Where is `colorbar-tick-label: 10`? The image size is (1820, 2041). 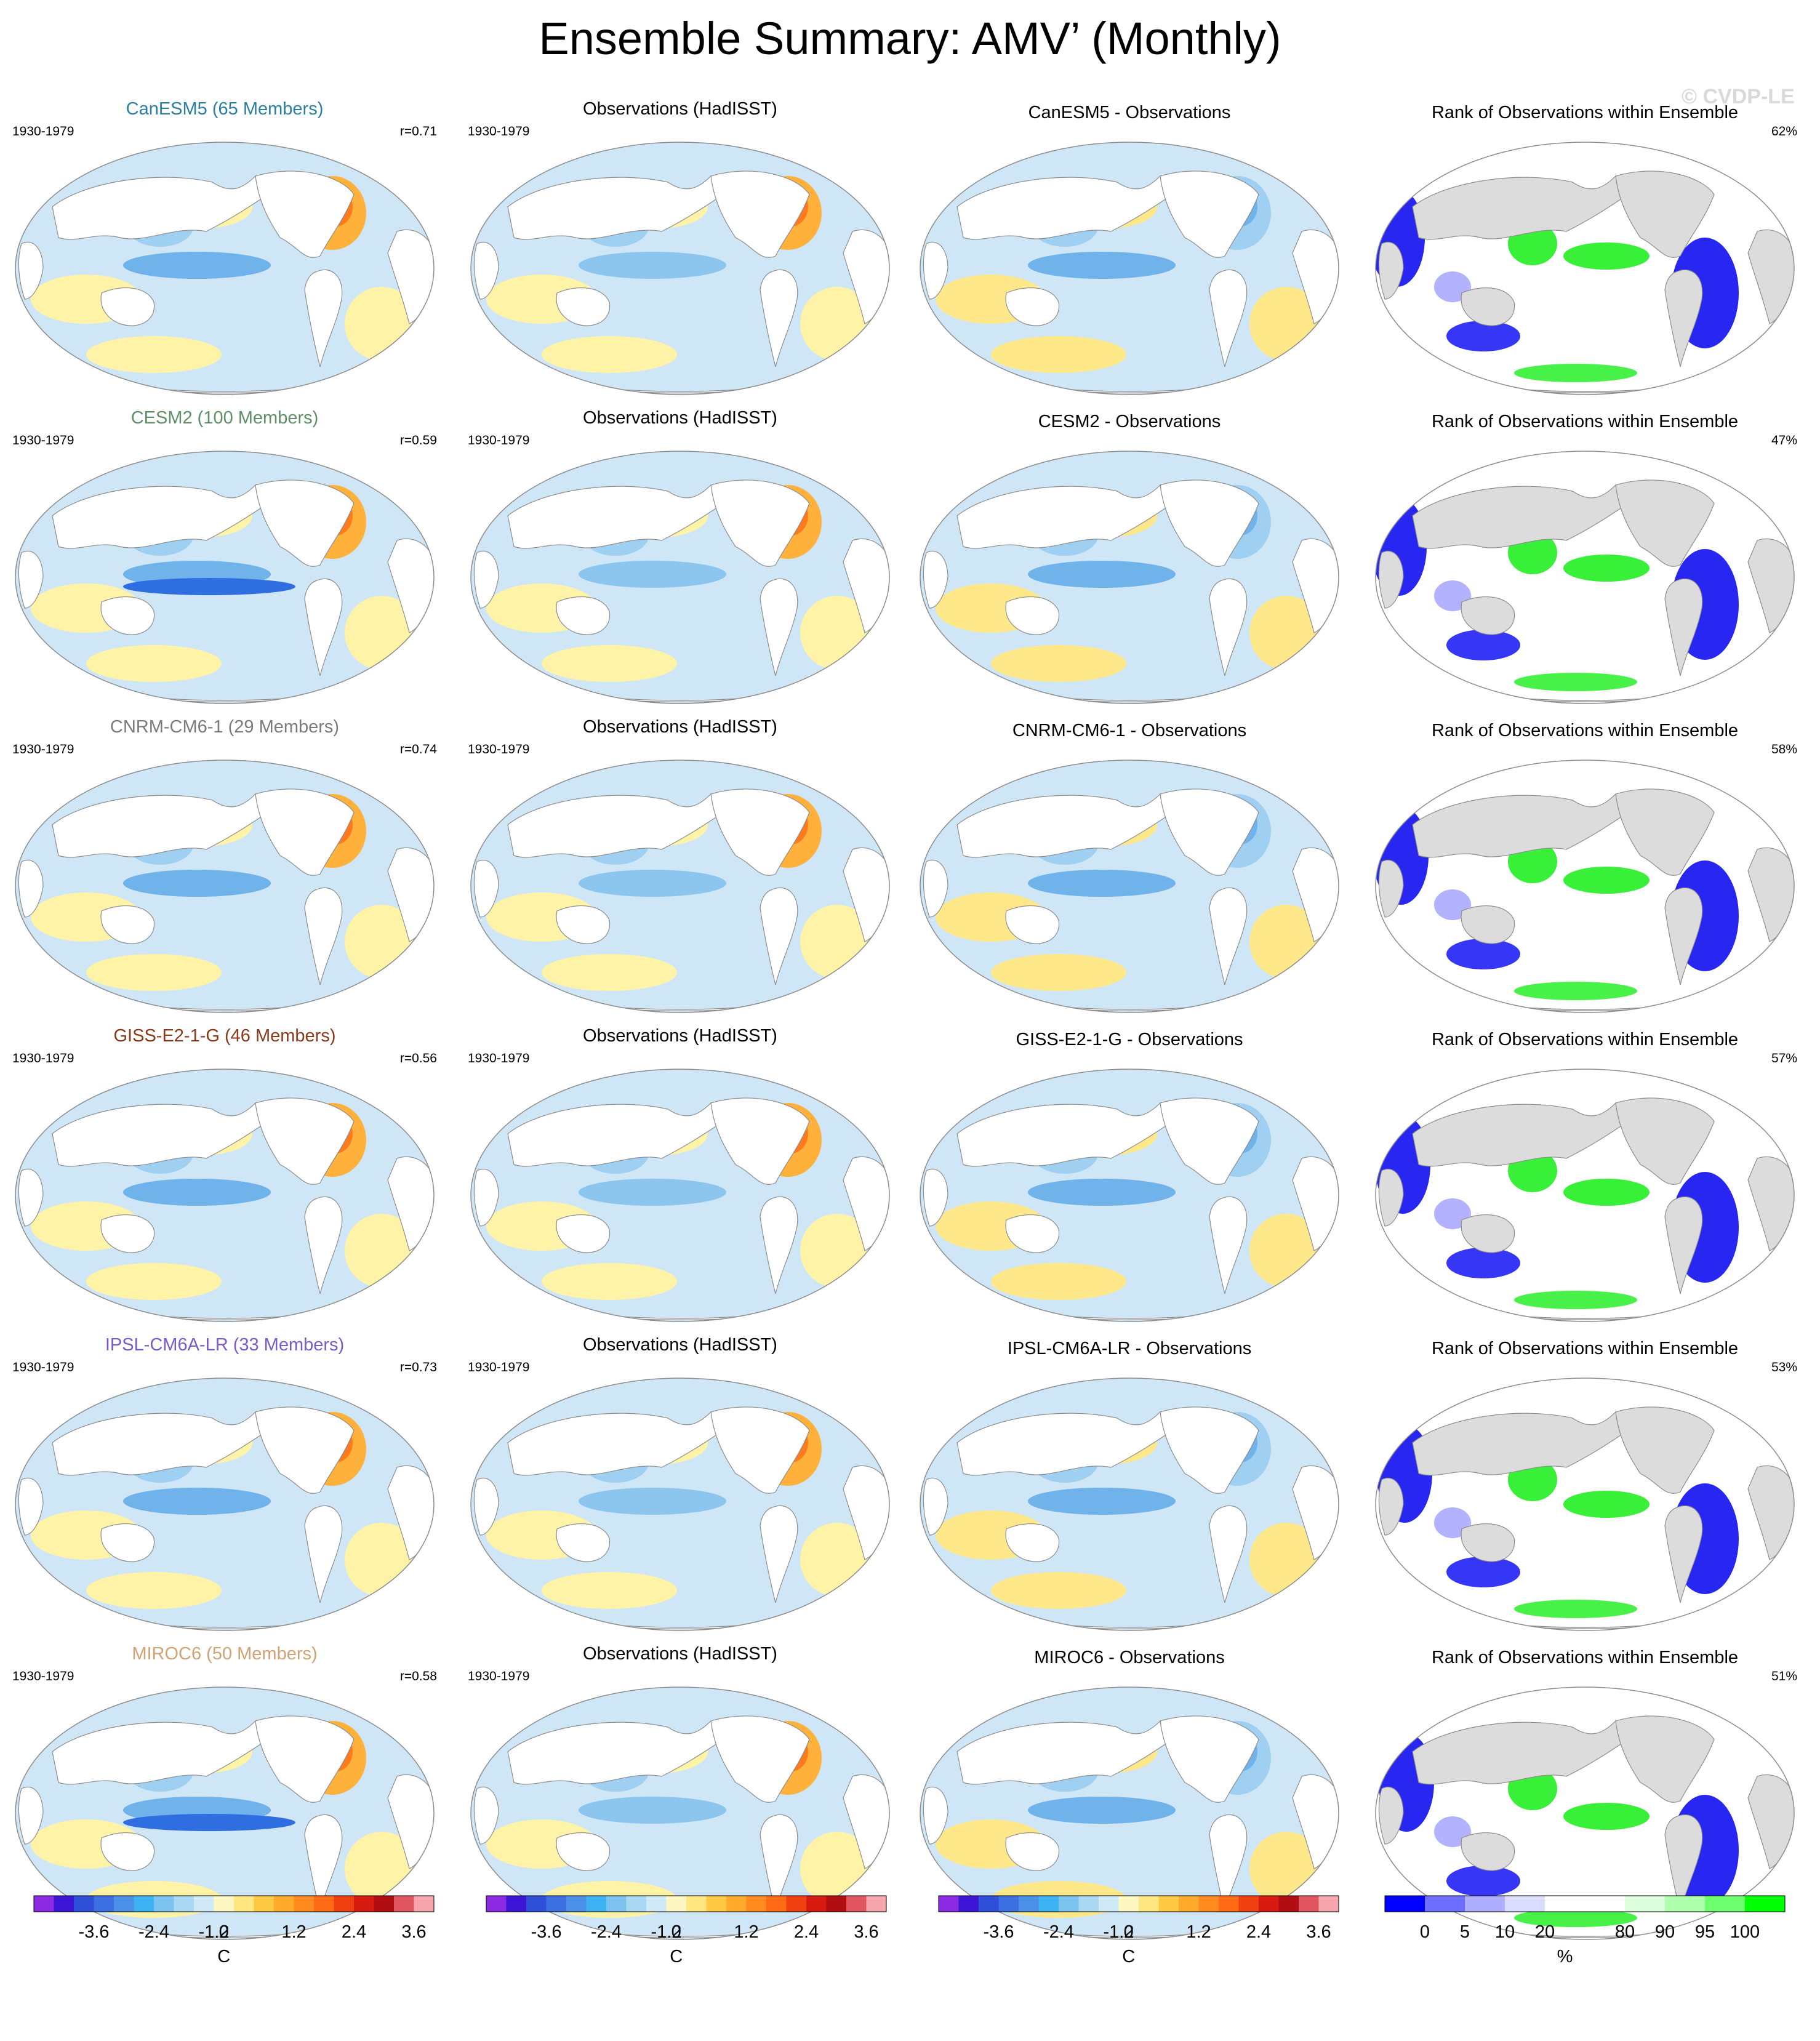 colorbar-tick-label: 10 is located at coordinates (1505, 1932).